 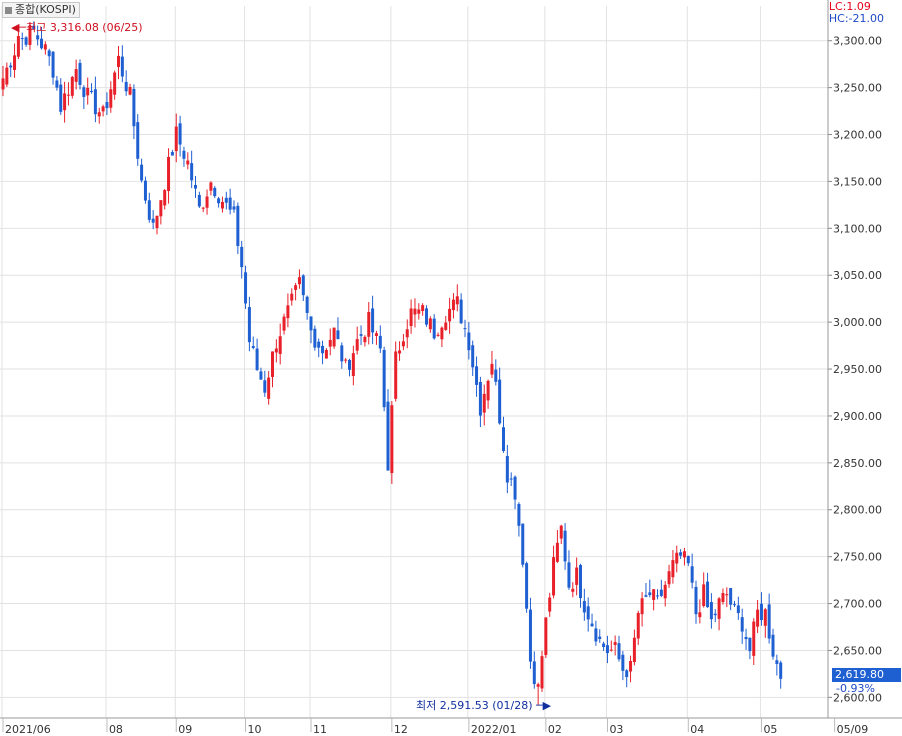 I want to click on symbol-legend: 종합(KOSPI), so click(x=41, y=10).